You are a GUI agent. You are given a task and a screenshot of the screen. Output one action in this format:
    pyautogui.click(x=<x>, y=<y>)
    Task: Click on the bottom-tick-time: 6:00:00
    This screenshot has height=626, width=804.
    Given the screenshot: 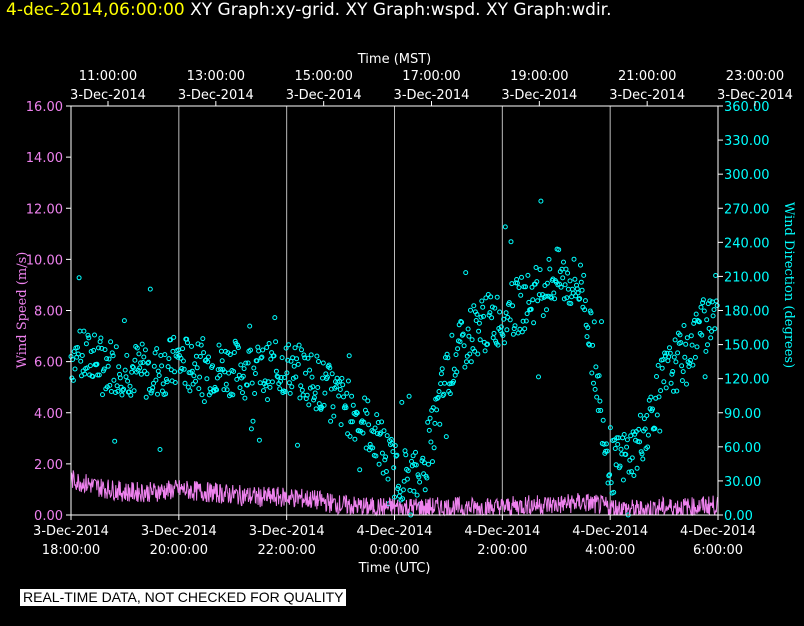 What is the action you would take?
    pyautogui.click(x=718, y=550)
    